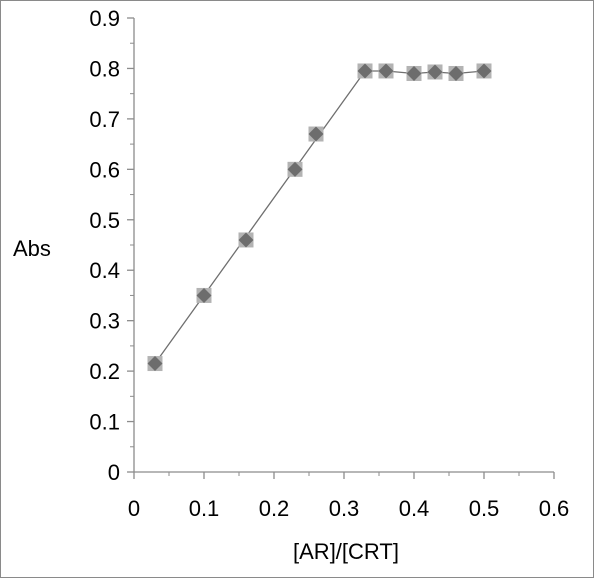  Describe the element at coordinates (104, 270) in the screenshot. I see `y-tick-label: 0.4` at that location.